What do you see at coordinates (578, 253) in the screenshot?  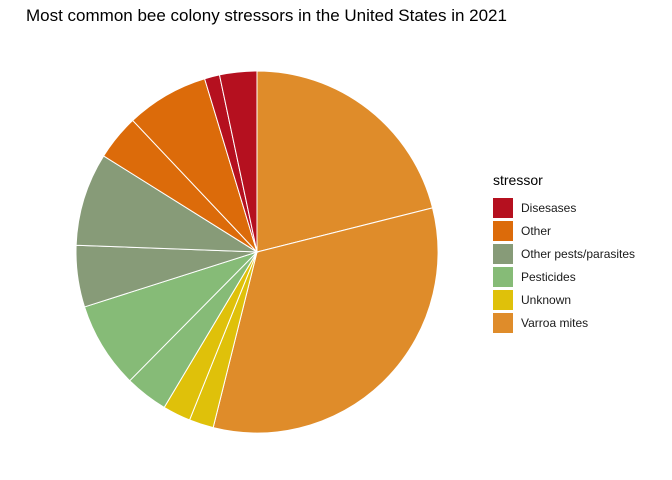 I see `legend-label: Other pests/parasites` at bounding box center [578, 253].